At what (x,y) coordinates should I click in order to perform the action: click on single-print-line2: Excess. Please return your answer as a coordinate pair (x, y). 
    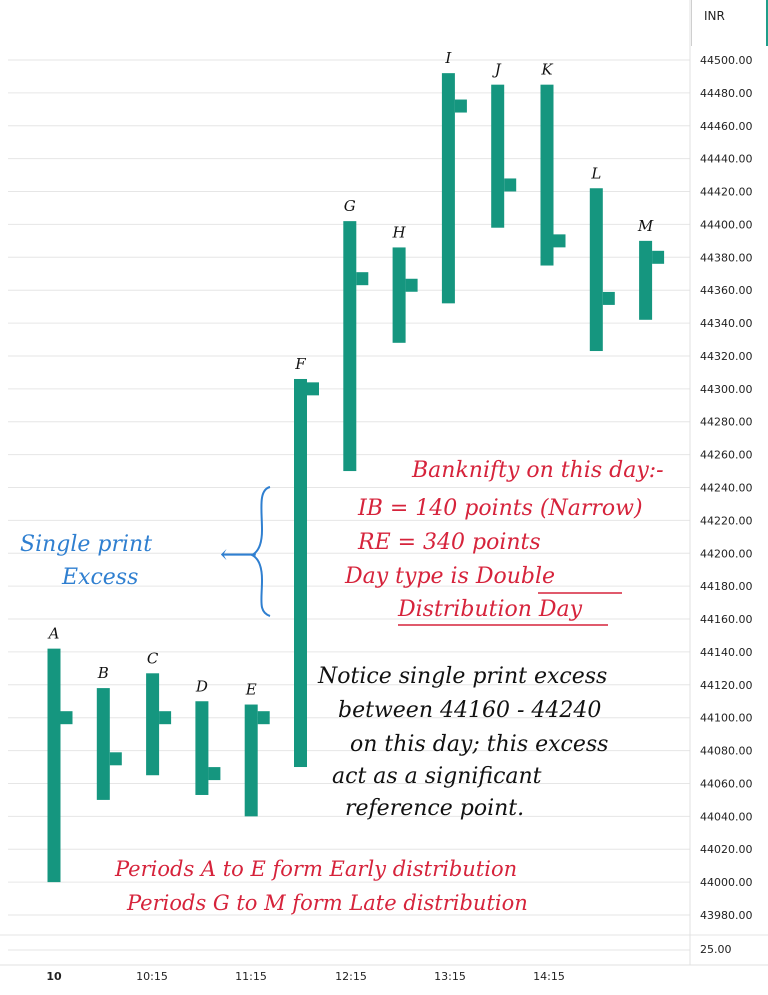
    Looking at the image, I should click on (100, 577).